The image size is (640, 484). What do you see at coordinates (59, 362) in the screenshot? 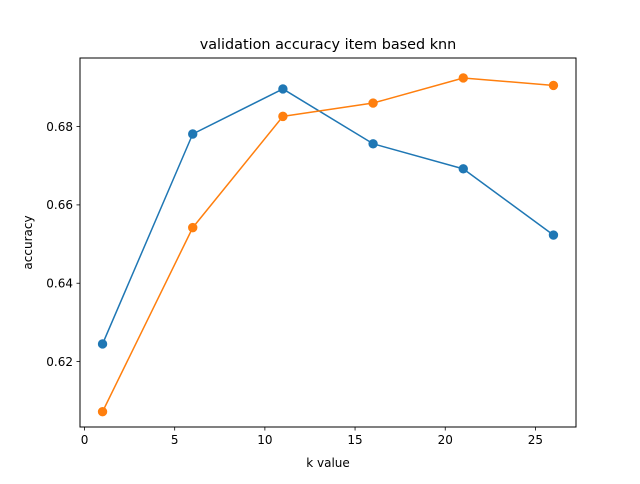
I see `y-tick-label: 0.62` at bounding box center [59, 362].